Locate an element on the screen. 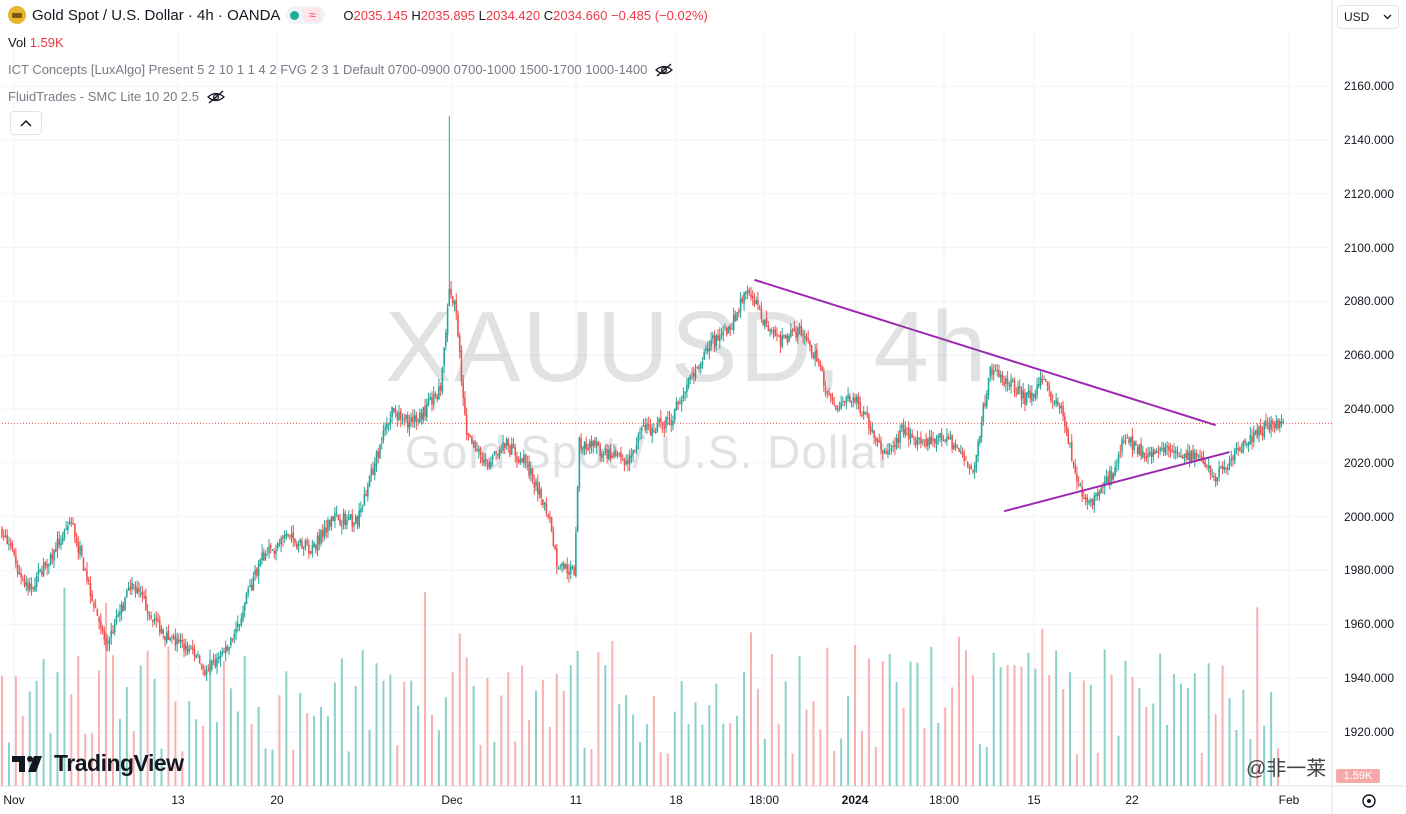 The width and height of the screenshot is (1406, 814). market-status-pill: ≈ is located at coordinates (306, 15).